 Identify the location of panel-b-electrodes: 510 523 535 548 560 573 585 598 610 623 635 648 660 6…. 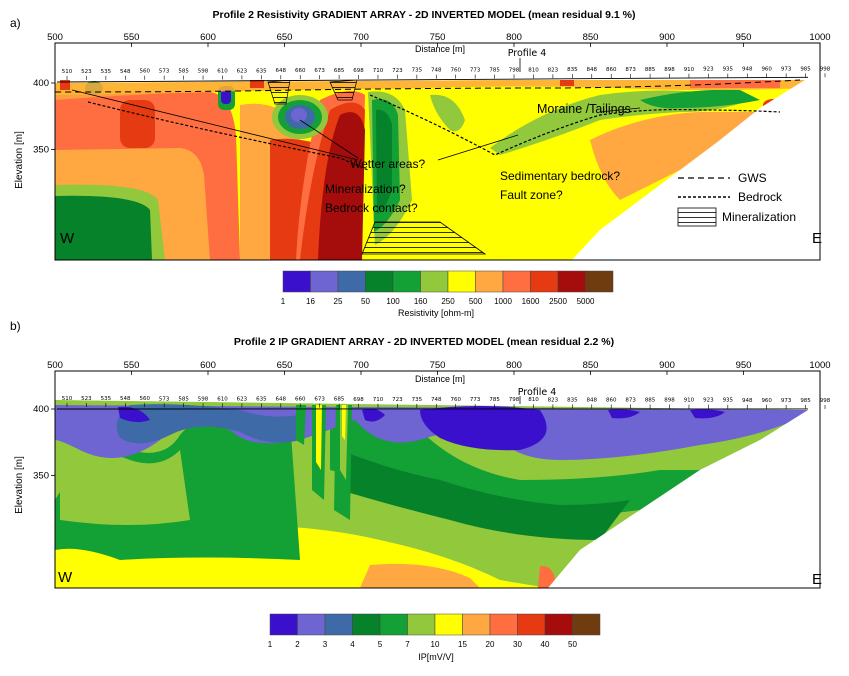
(443, 403).